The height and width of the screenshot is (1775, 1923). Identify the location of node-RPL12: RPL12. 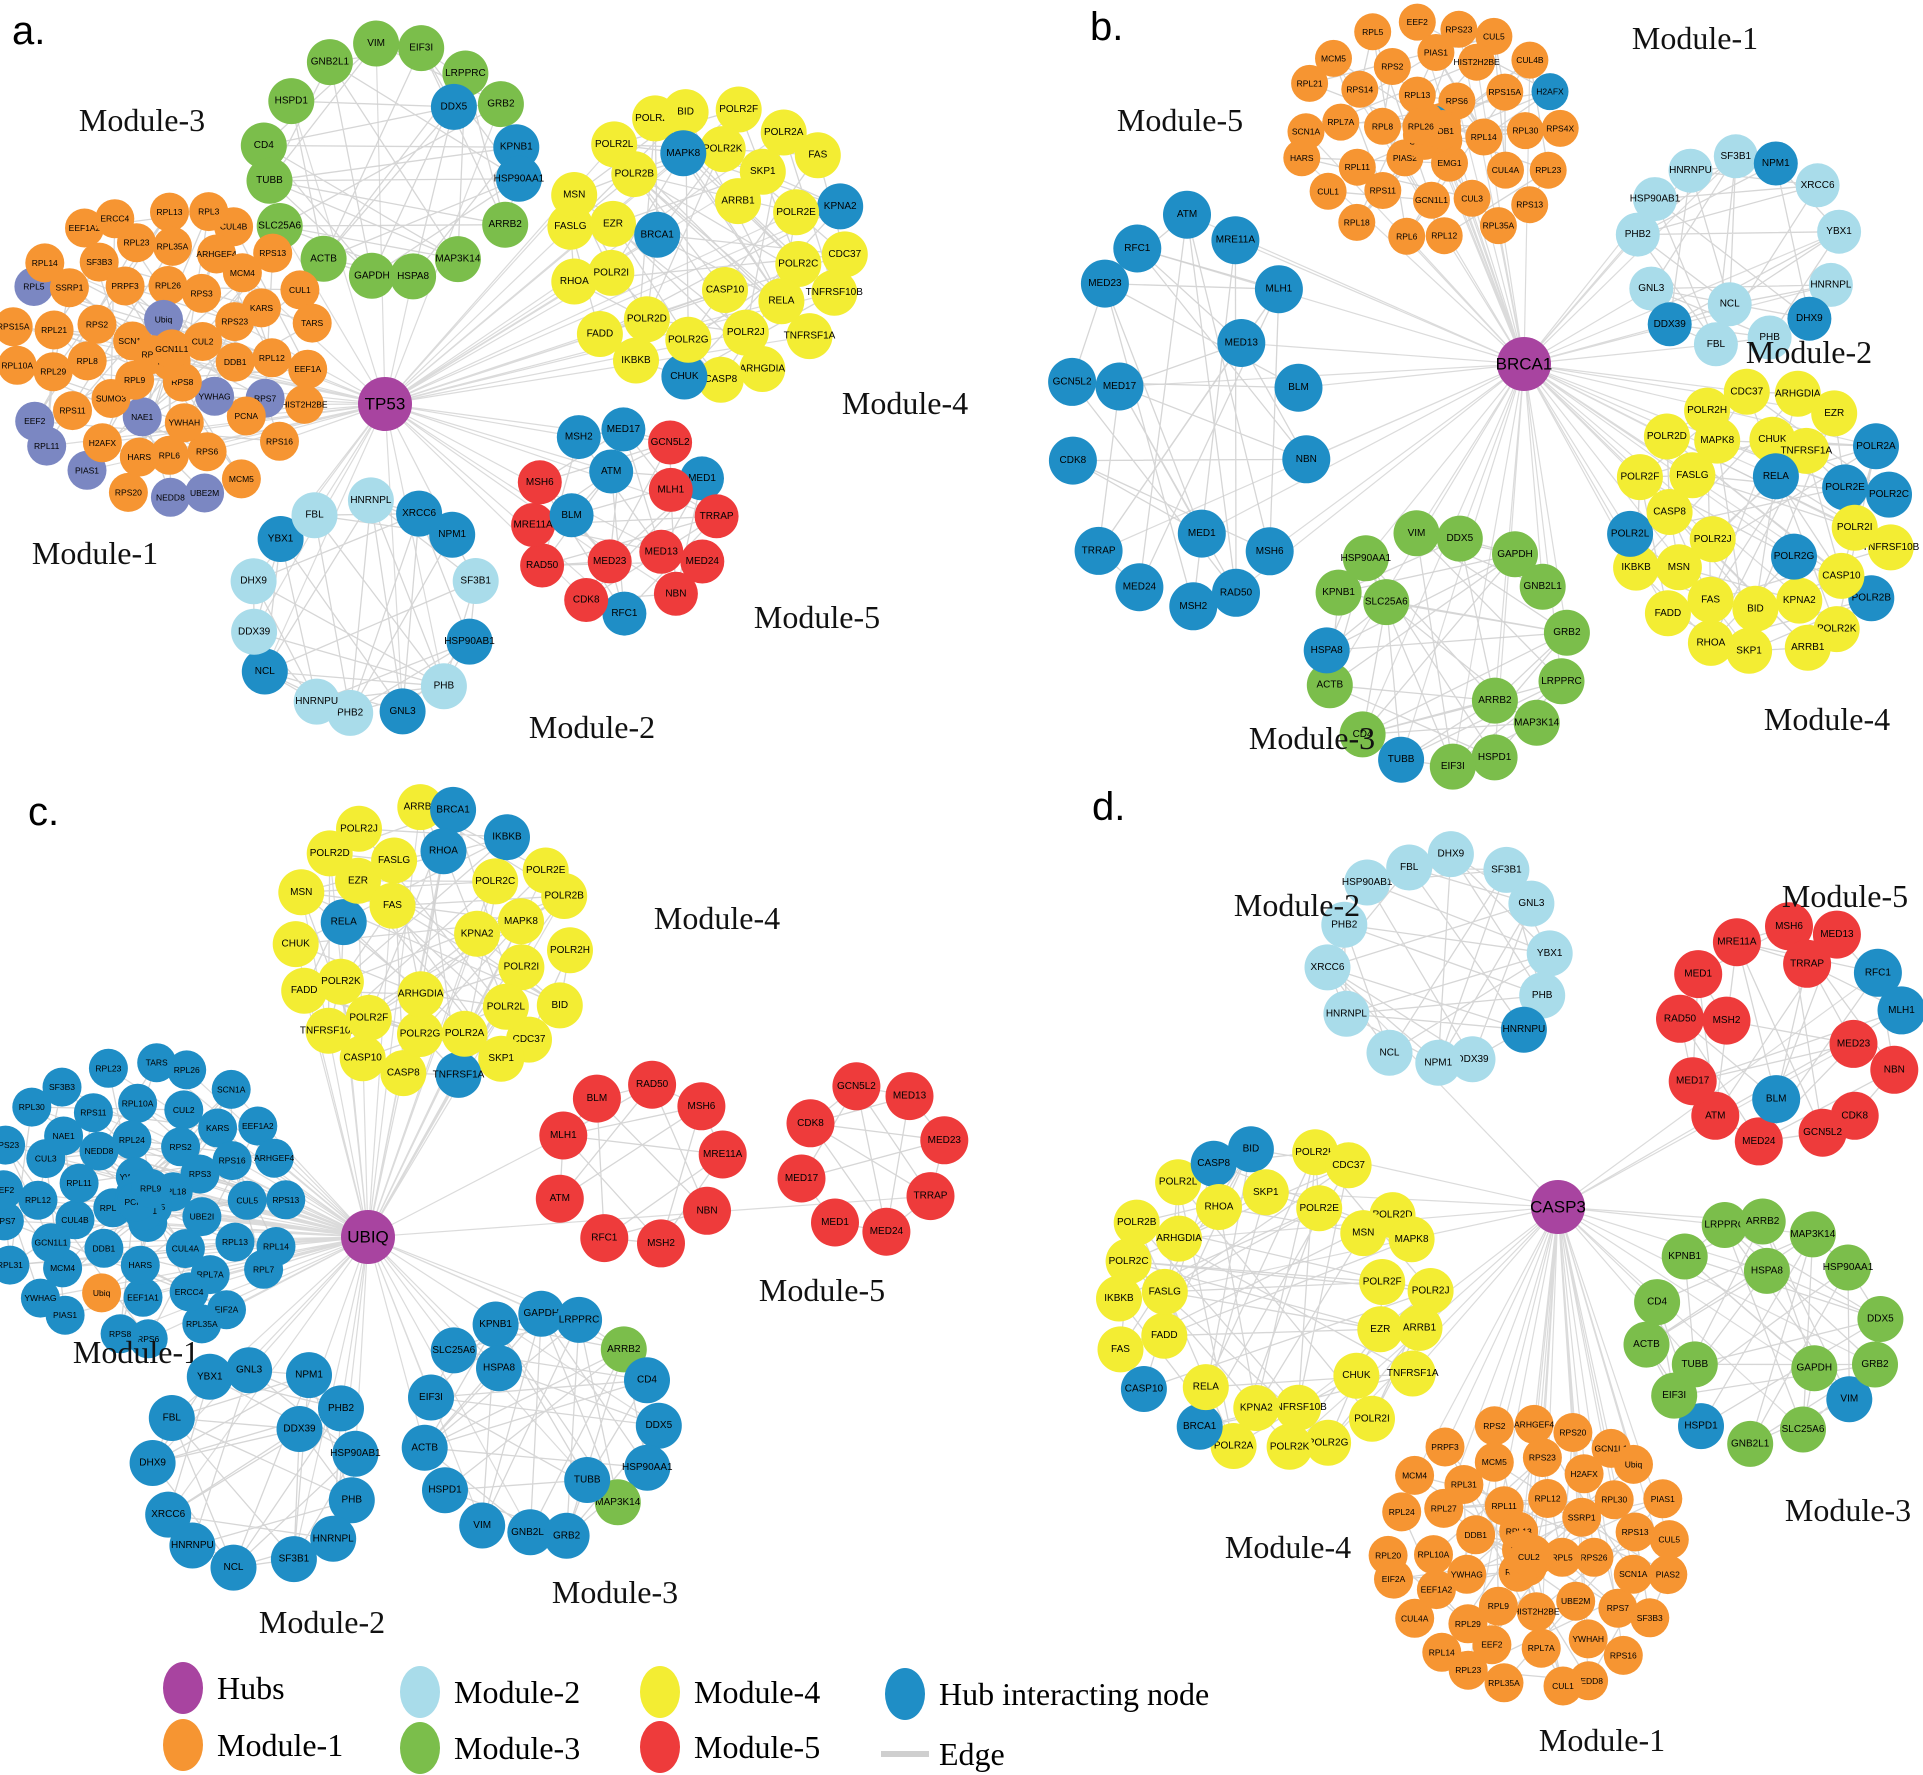
(1444, 236).